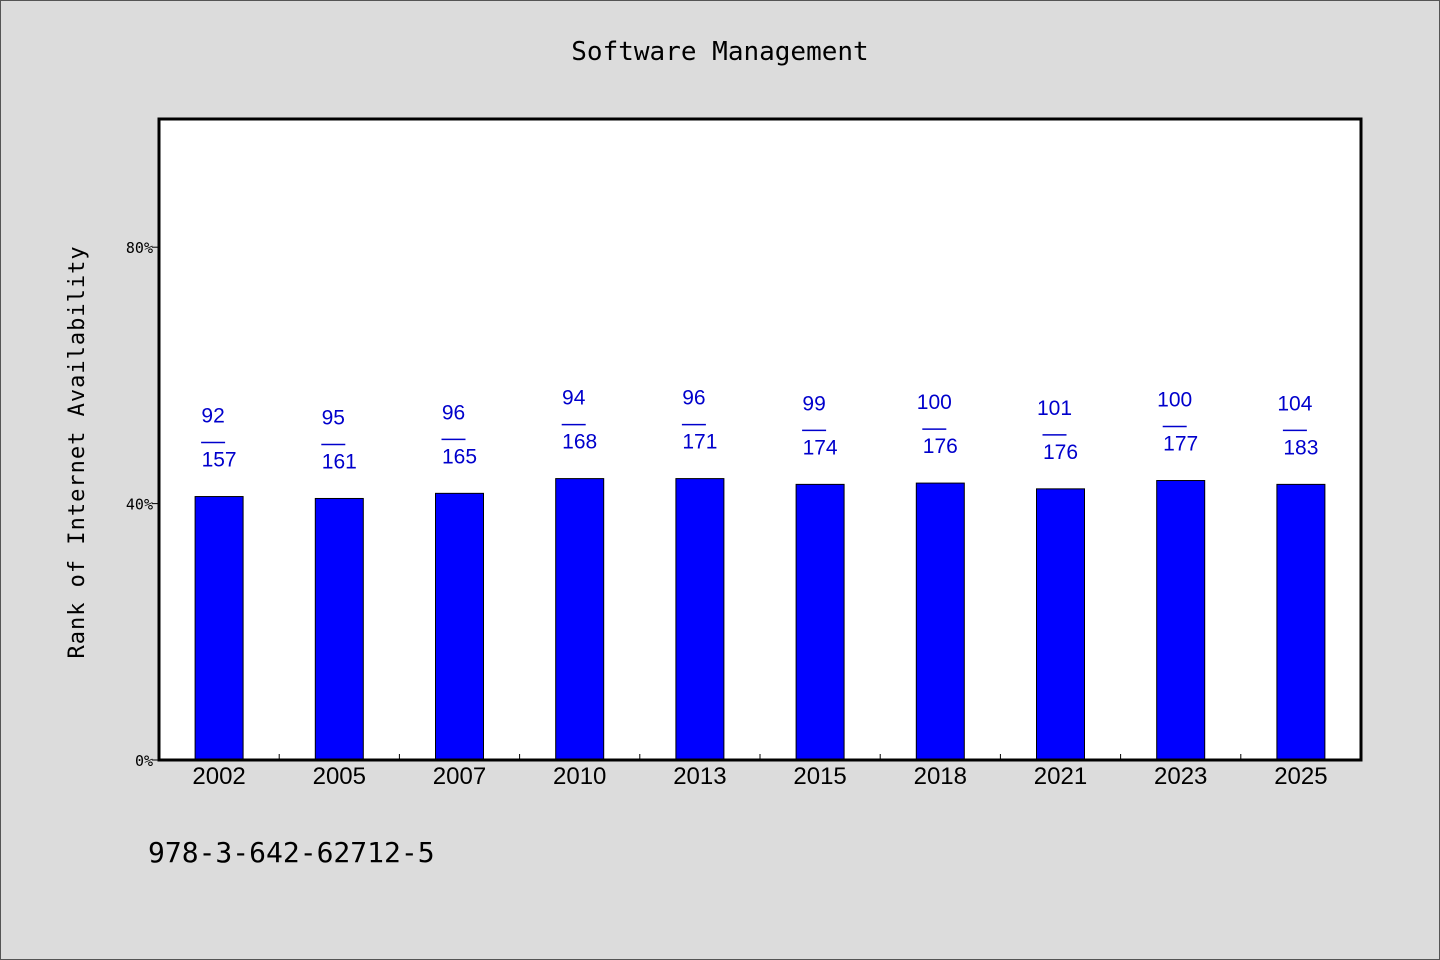  What do you see at coordinates (820, 447) in the screenshot?
I see `data-label-bottom: 174` at bounding box center [820, 447].